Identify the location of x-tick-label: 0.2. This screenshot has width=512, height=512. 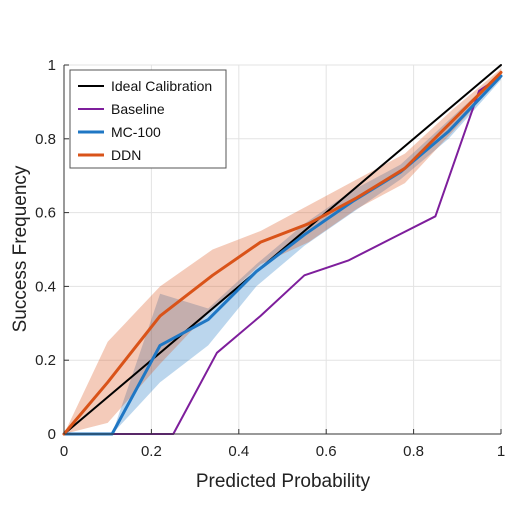
(151, 451).